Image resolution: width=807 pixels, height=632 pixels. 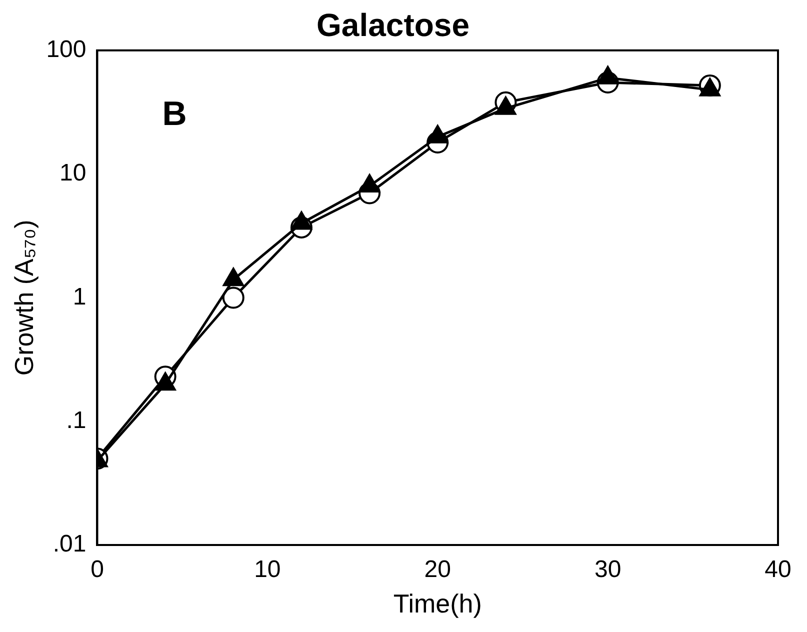 I want to click on y-tick-label: 1, so click(x=79, y=296).